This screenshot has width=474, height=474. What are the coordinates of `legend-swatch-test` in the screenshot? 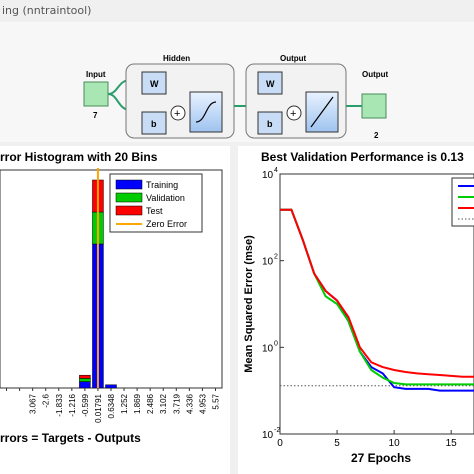 It's located at (129, 210).